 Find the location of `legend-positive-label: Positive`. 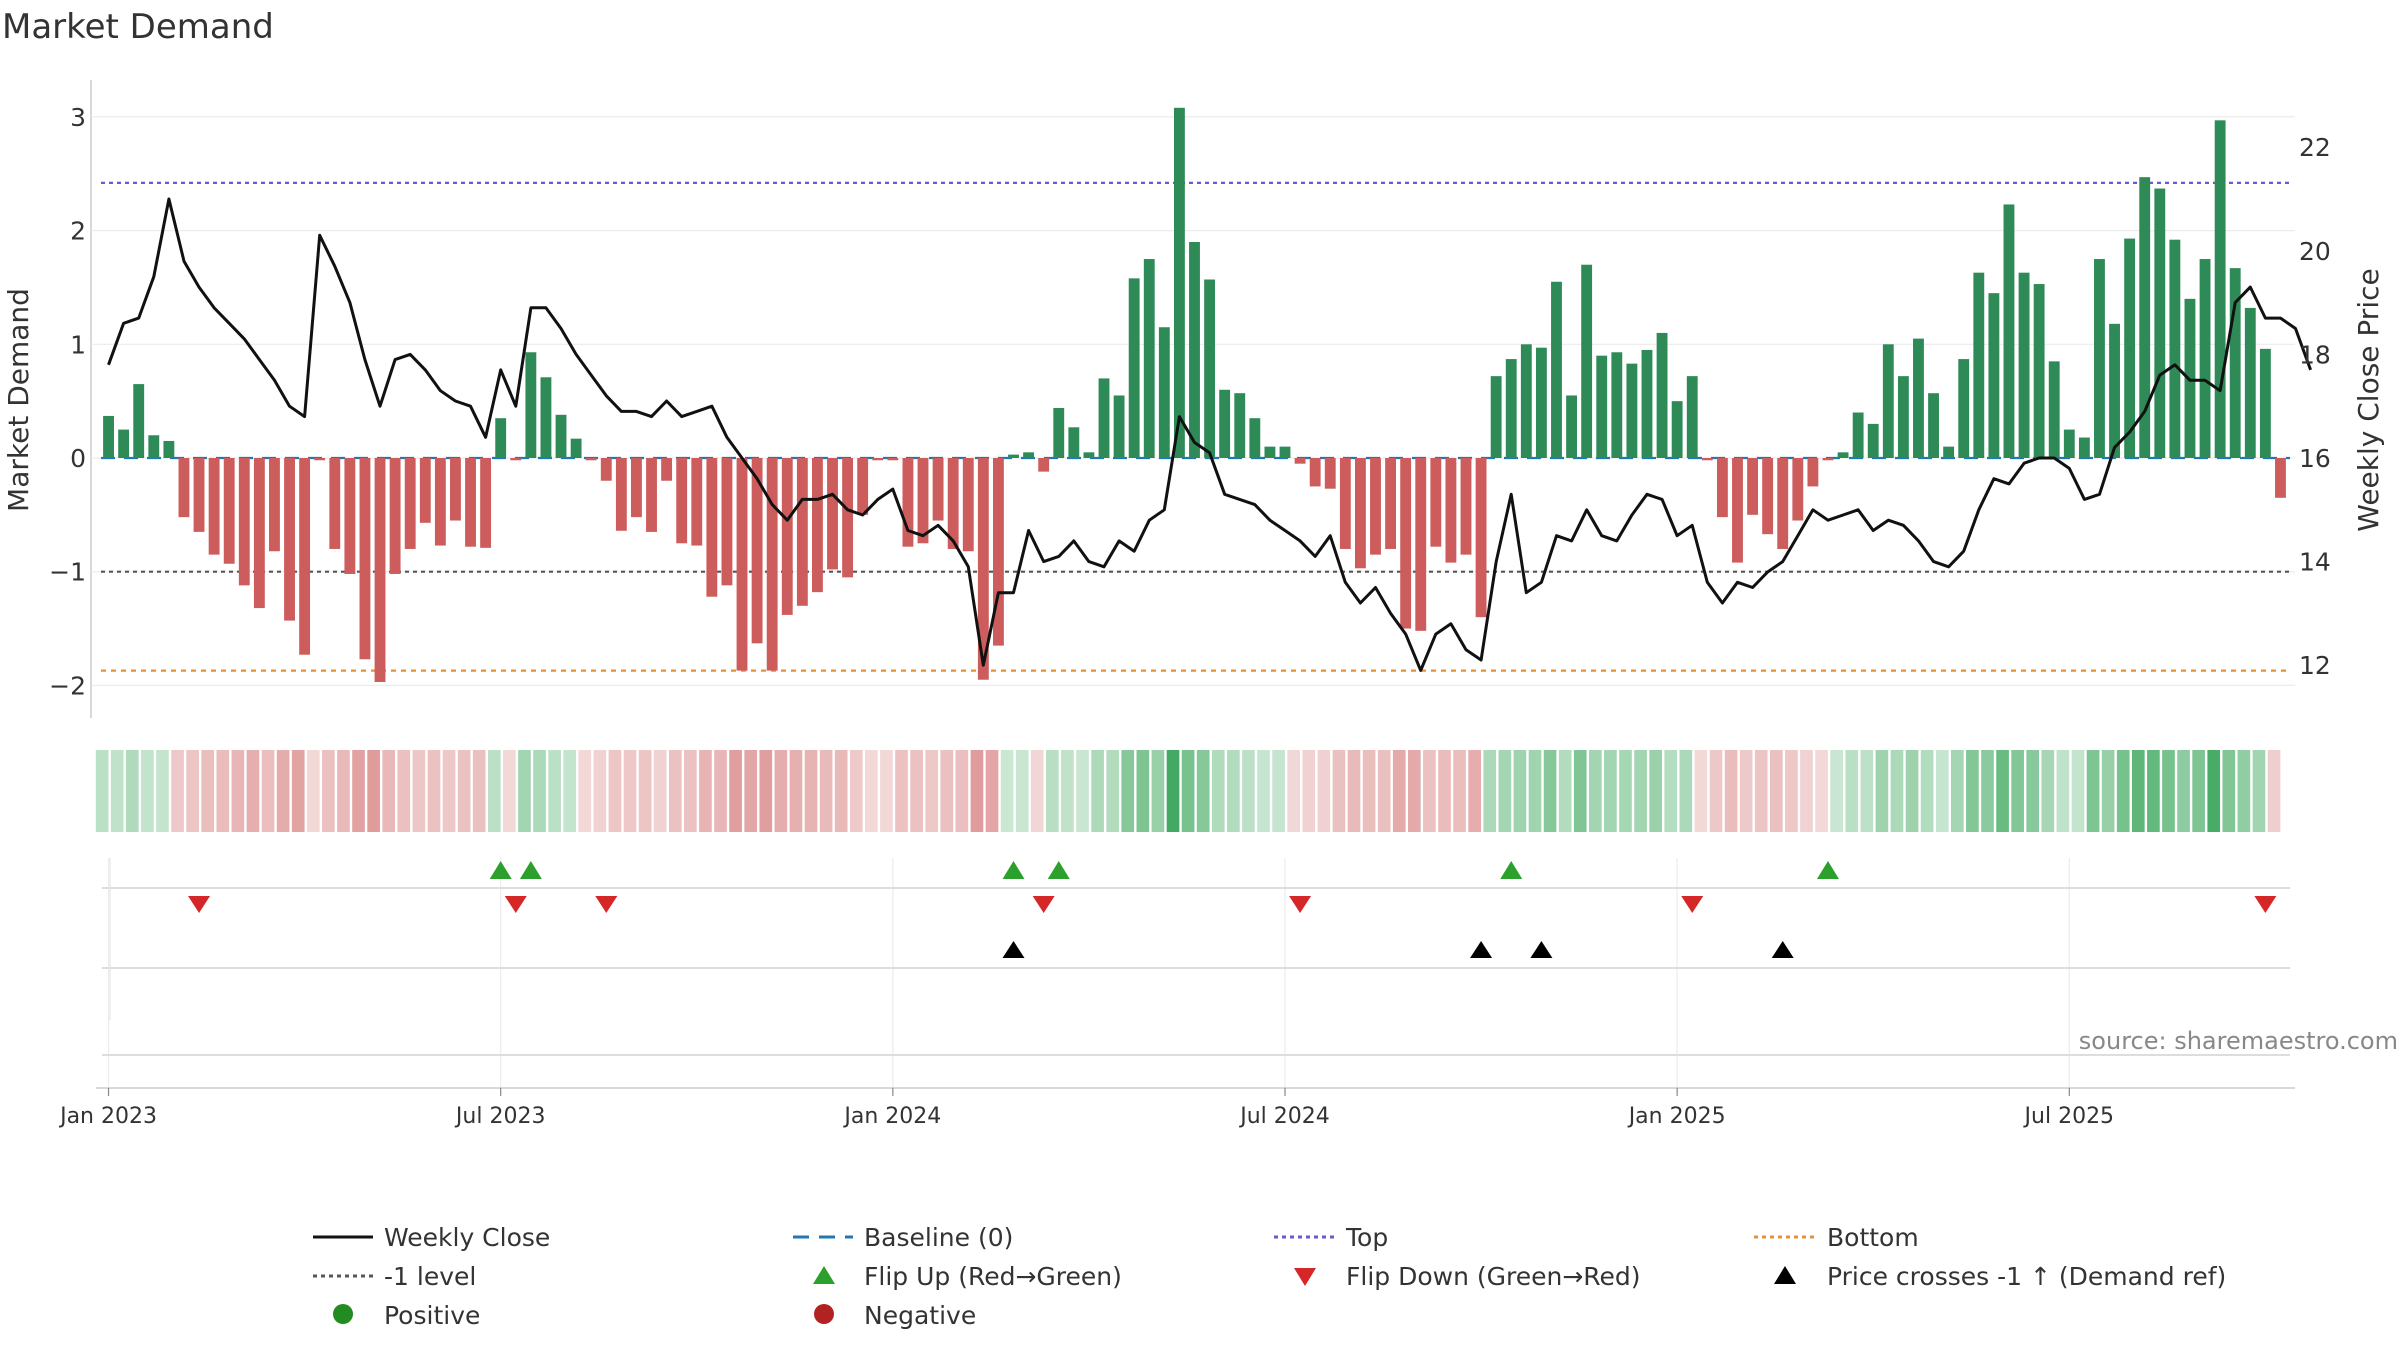

legend-positive-label: Positive is located at coordinates (432, 1315).